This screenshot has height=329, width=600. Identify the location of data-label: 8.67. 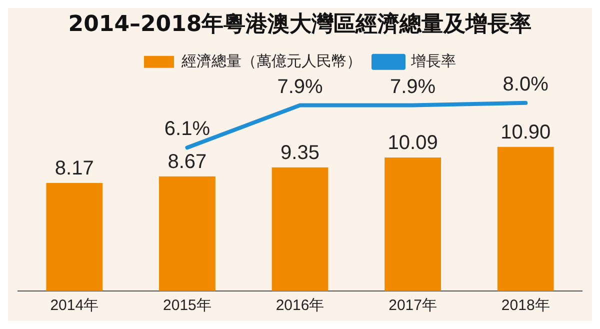
(187, 161).